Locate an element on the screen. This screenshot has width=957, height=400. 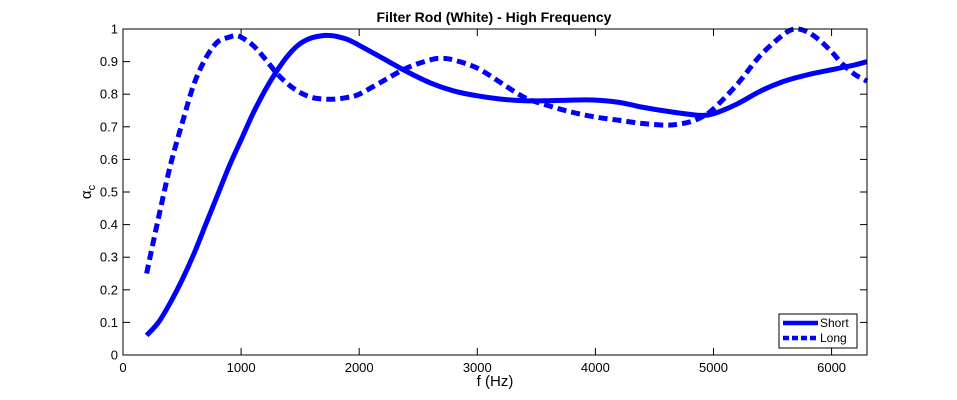
y-tick-label: 0.5 is located at coordinates (109, 192).